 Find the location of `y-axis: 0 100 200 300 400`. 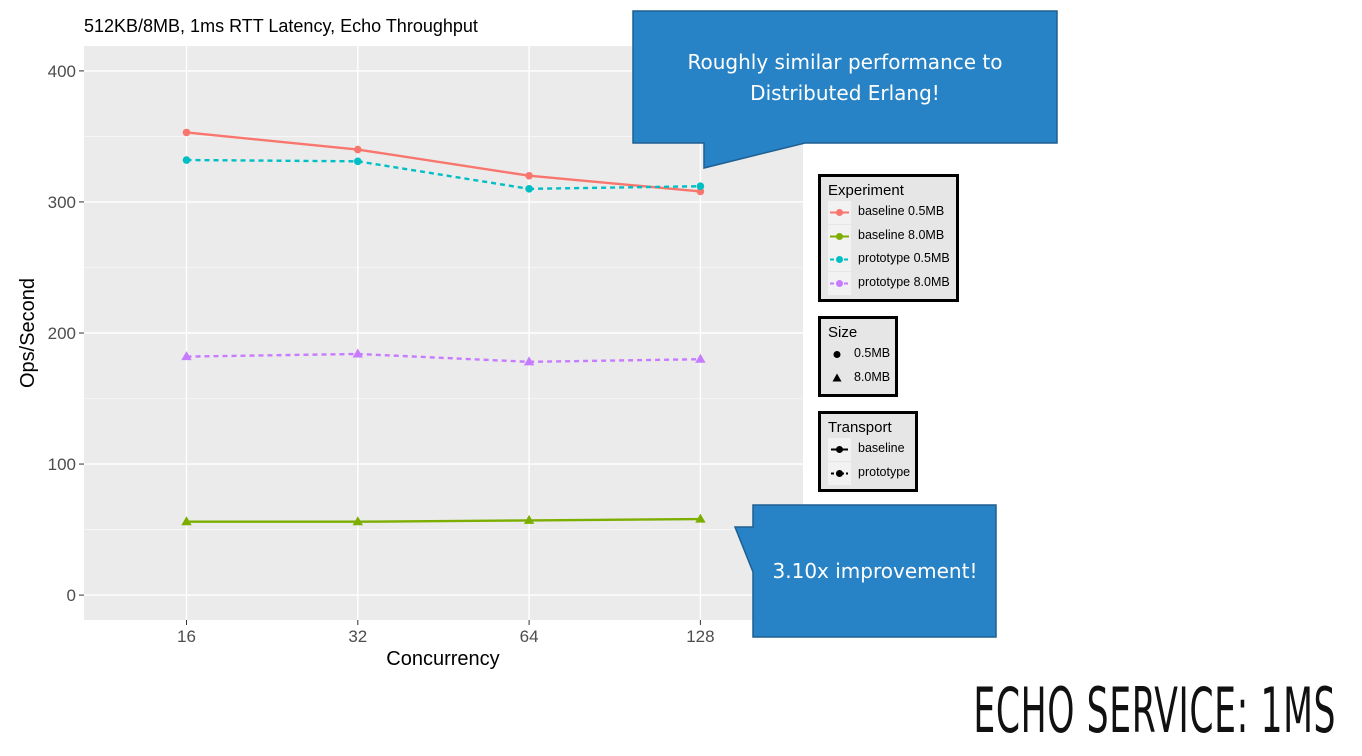

y-axis: 0 100 200 300 400 is located at coordinates (66, 333).